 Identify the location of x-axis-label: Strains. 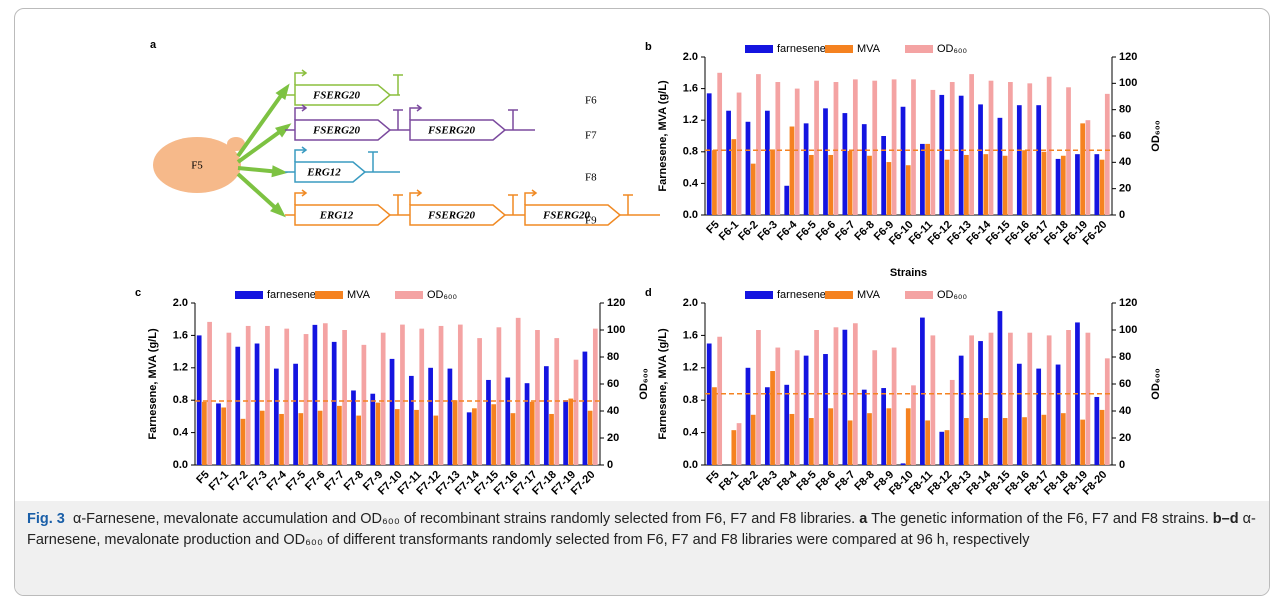
(908, 273).